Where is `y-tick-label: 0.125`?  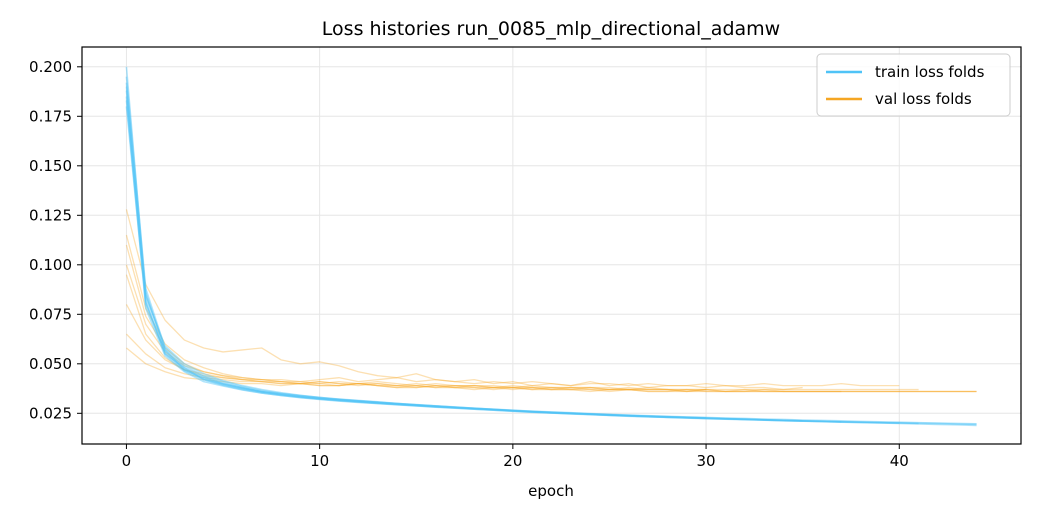
y-tick-label: 0.125 is located at coordinates (50, 215).